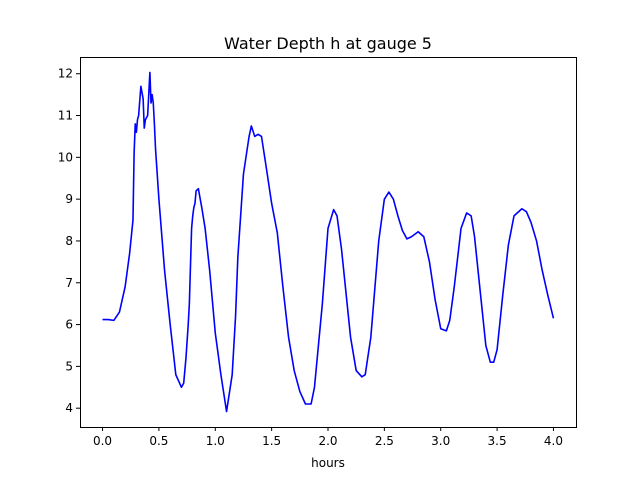  I want to click on y-tick-label: 8, so click(69, 241).